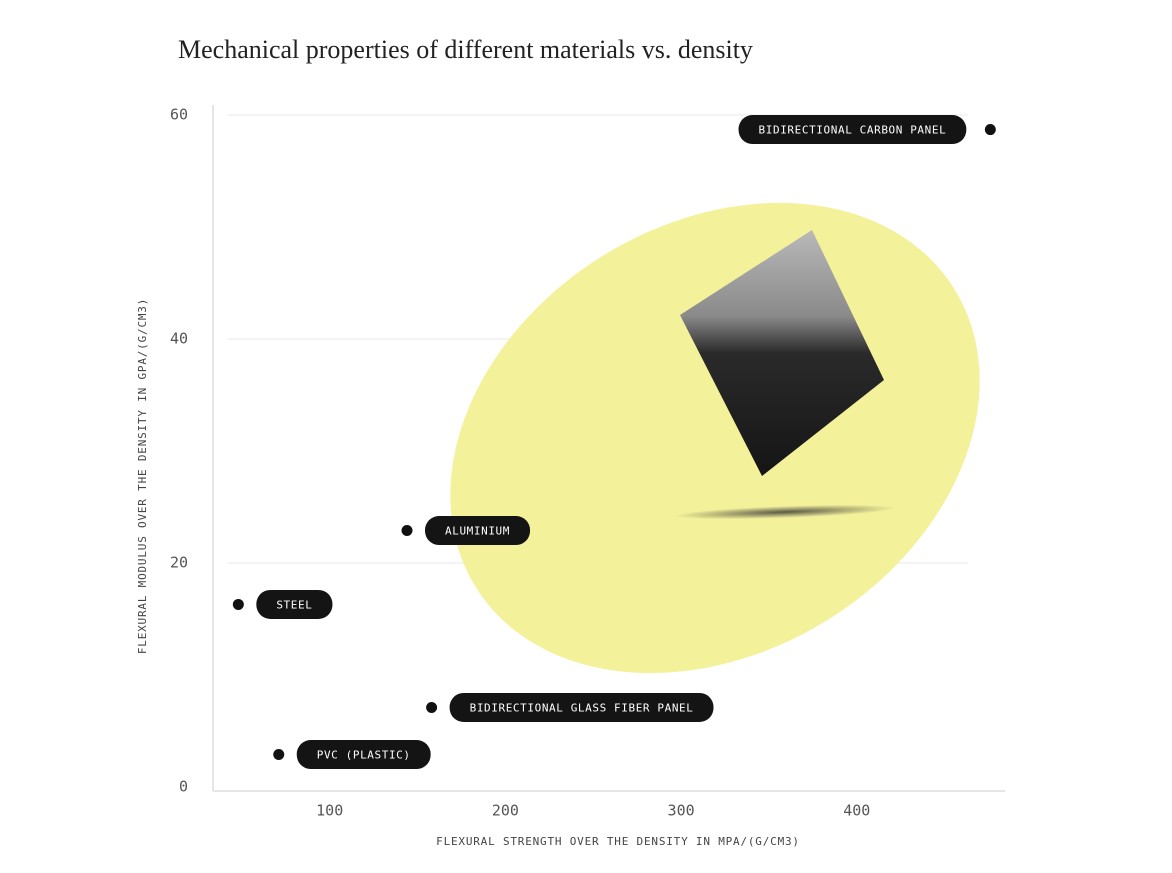 The height and width of the screenshot is (873, 1172). I want to click on x-tick-label: 300, so click(681, 811).